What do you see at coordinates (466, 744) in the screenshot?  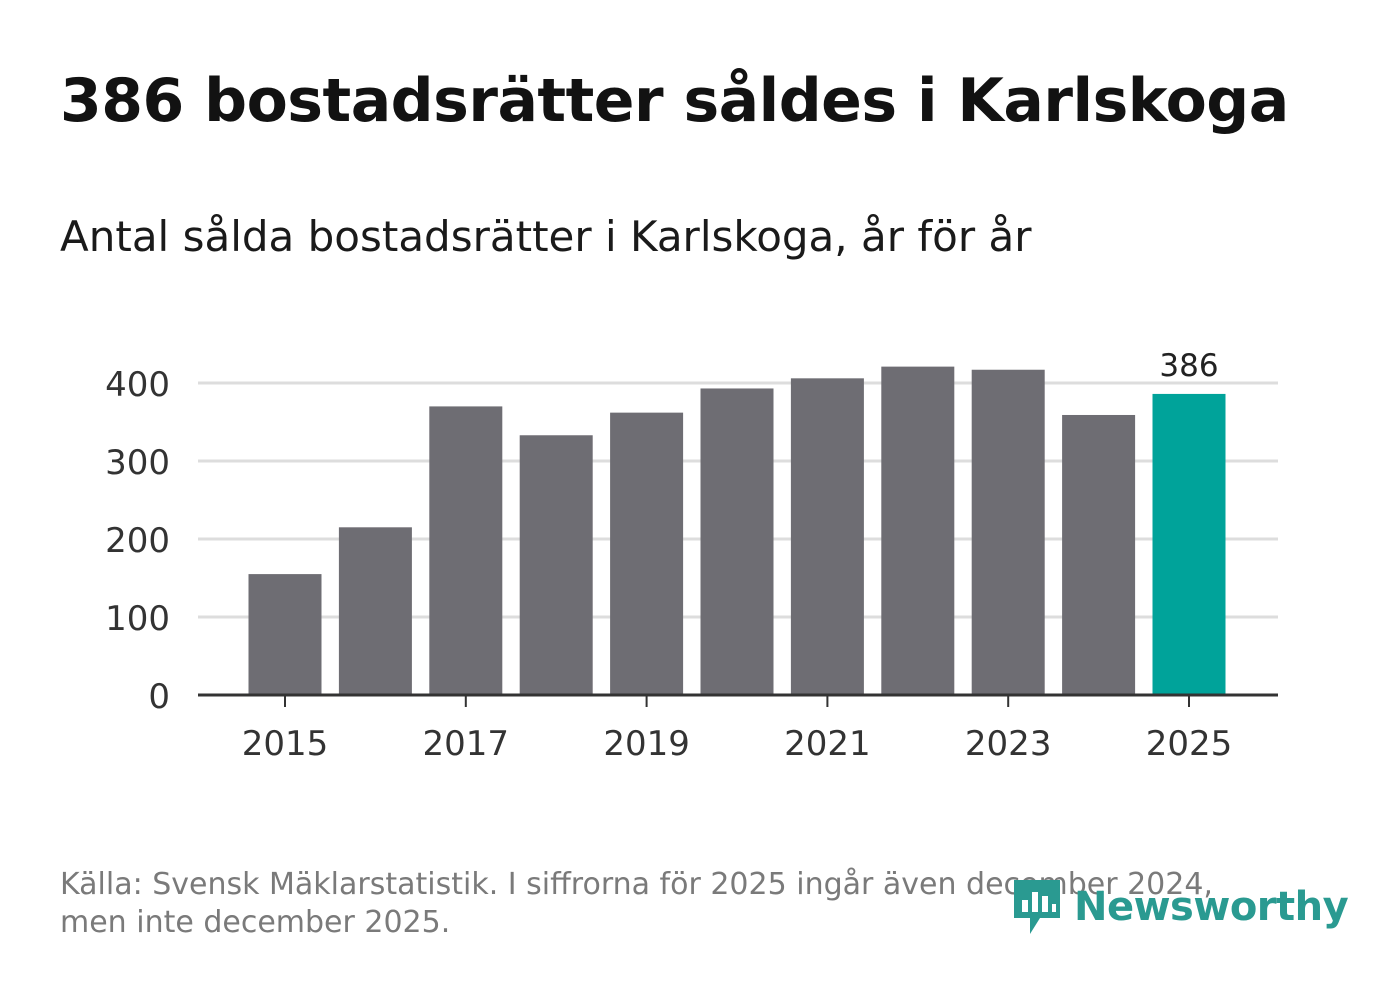 I see `x-tick-label: 2017` at bounding box center [466, 744].